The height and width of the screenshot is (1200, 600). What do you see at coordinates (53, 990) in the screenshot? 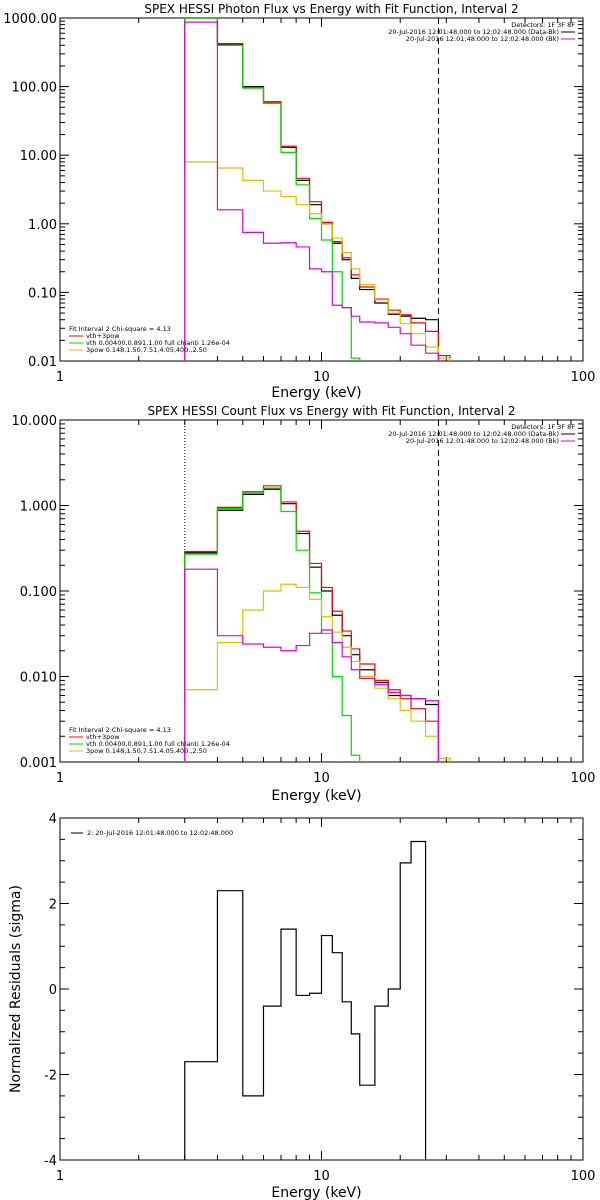
I see `y-tick-label: 0` at bounding box center [53, 990].